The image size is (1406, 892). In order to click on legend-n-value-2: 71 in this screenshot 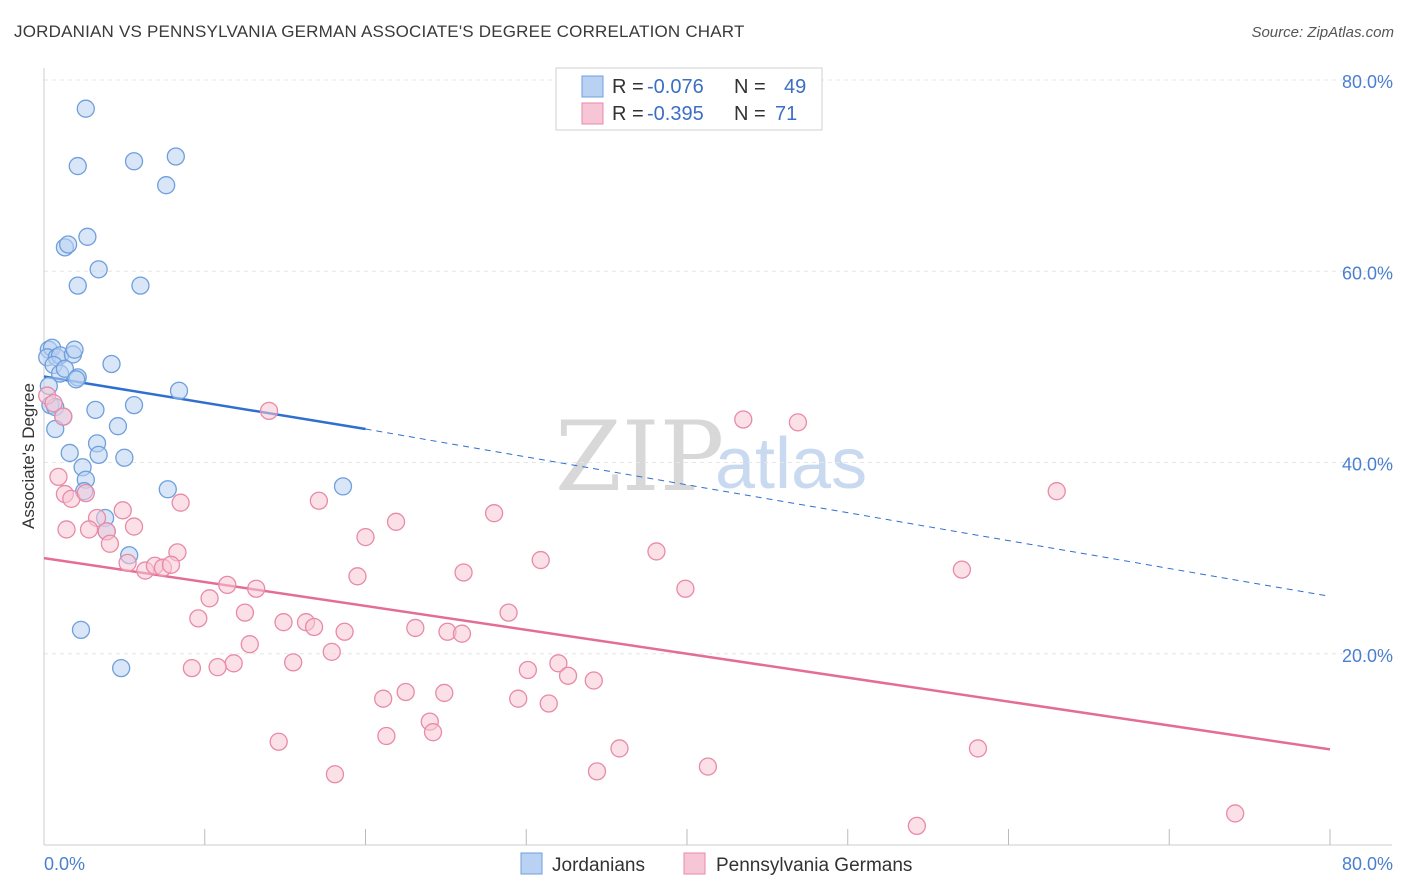, I will do `click(786, 114)`.